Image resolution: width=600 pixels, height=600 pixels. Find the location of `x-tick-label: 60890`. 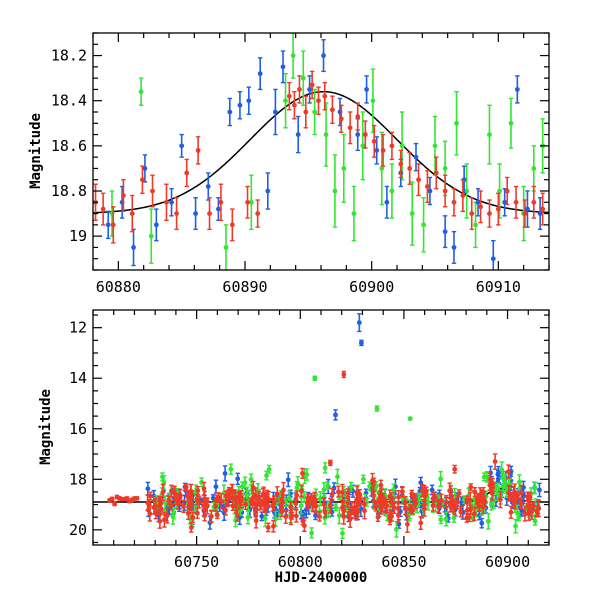

x-tick-label: 60890 is located at coordinates (244, 287).